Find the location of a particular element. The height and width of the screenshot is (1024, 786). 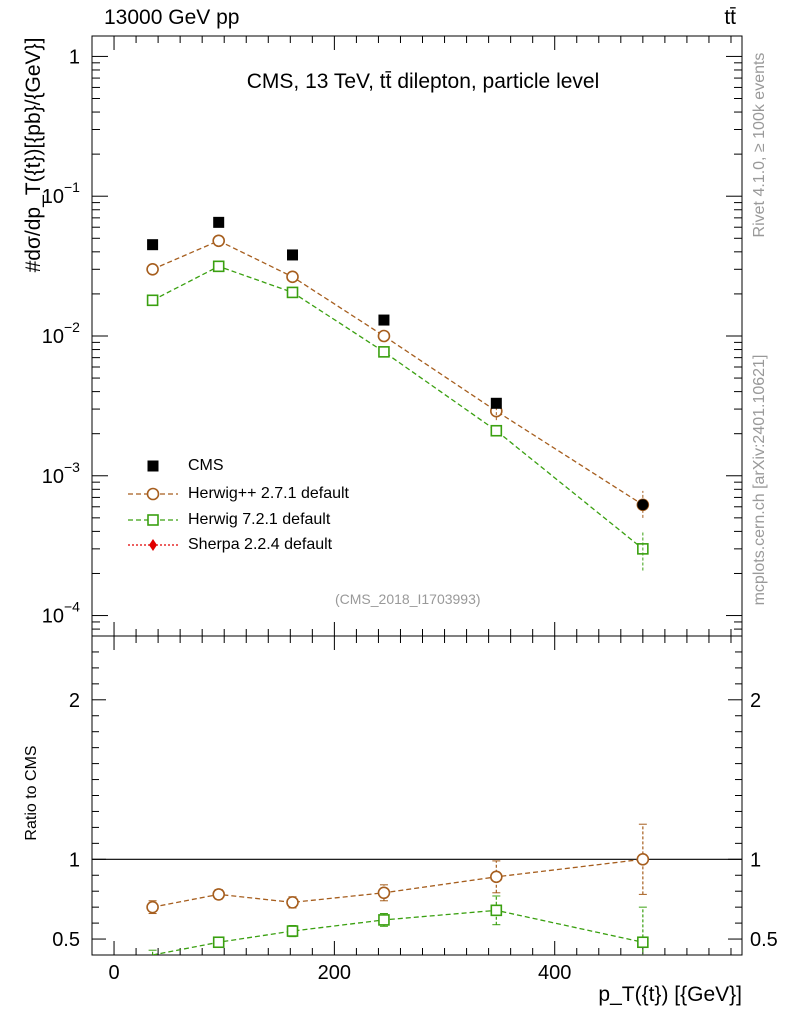

y-tick-exponent-main: −3 is located at coordinates (72, 467).